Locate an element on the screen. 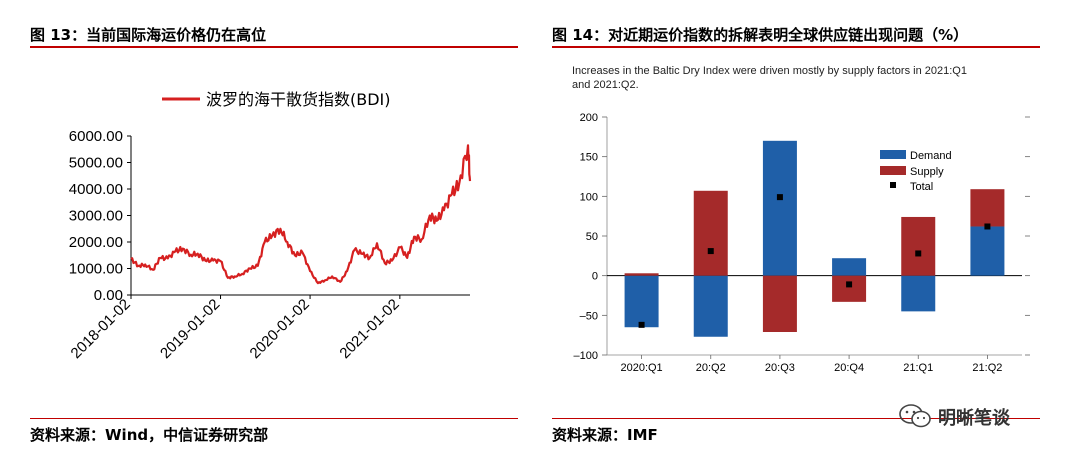  x-tick-label: 21:Q2 is located at coordinates (987, 368).